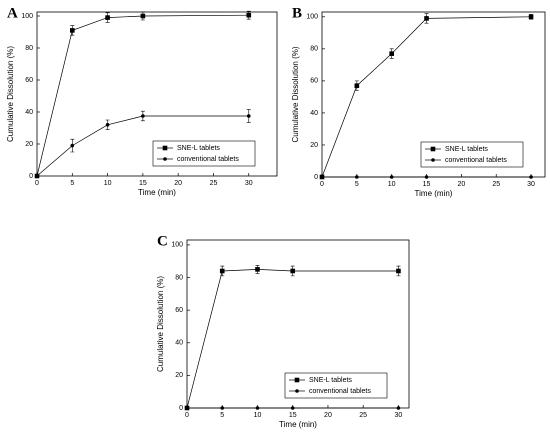 The height and width of the screenshot is (437, 550). Describe the element at coordinates (162, 241) in the screenshot. I see `panel-label: C` at that location.